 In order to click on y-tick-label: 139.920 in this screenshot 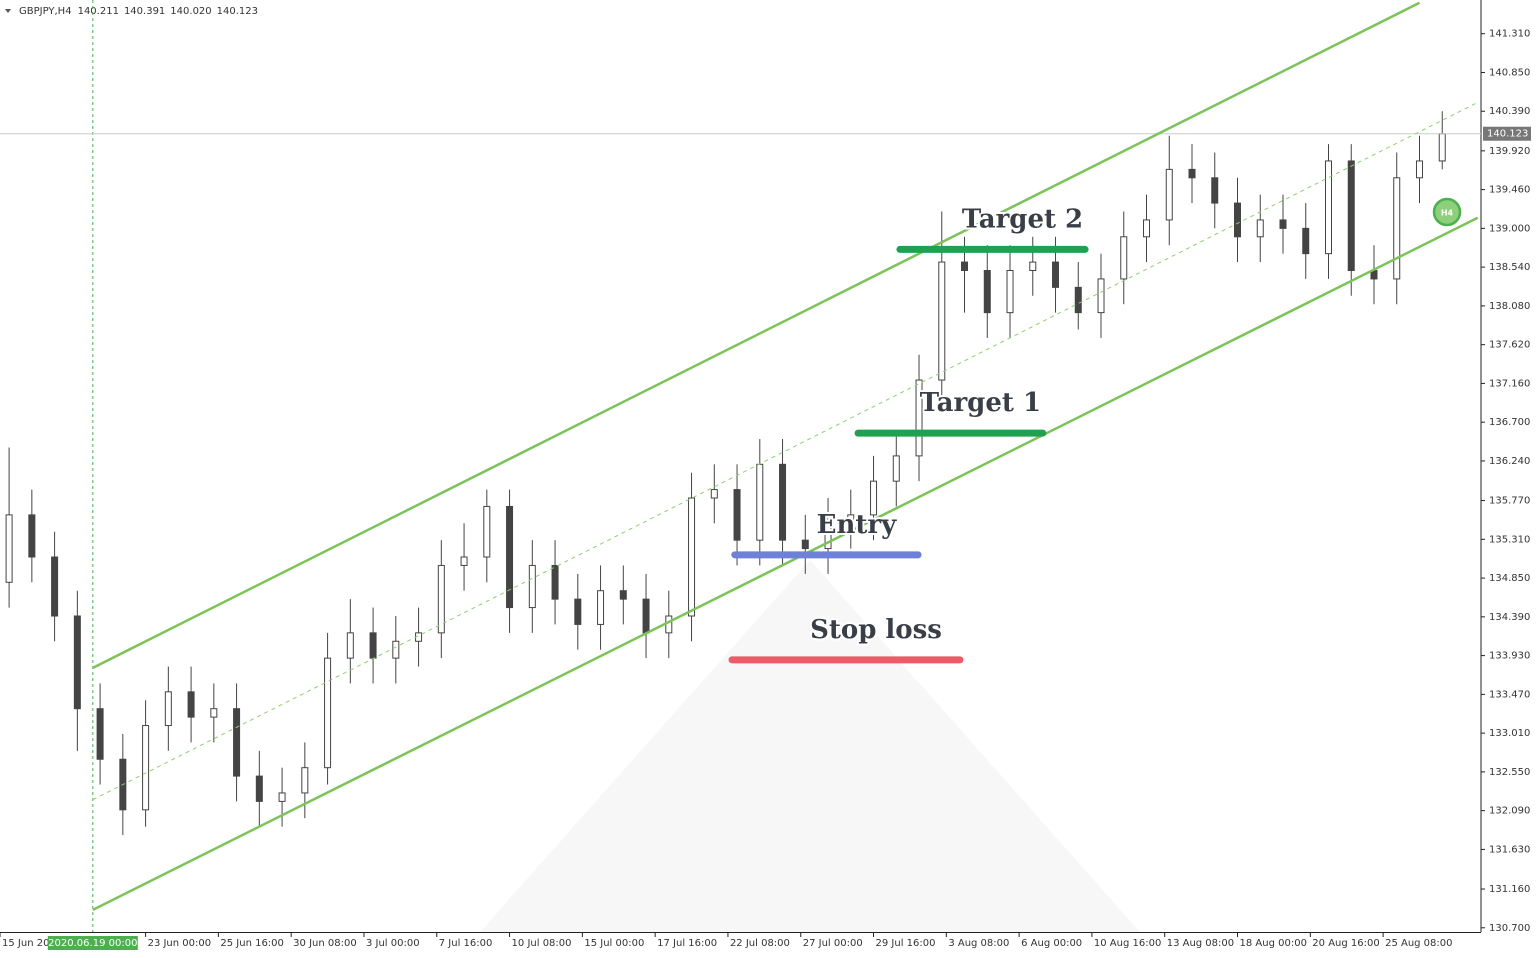, I will do `click(1509, 151)`.